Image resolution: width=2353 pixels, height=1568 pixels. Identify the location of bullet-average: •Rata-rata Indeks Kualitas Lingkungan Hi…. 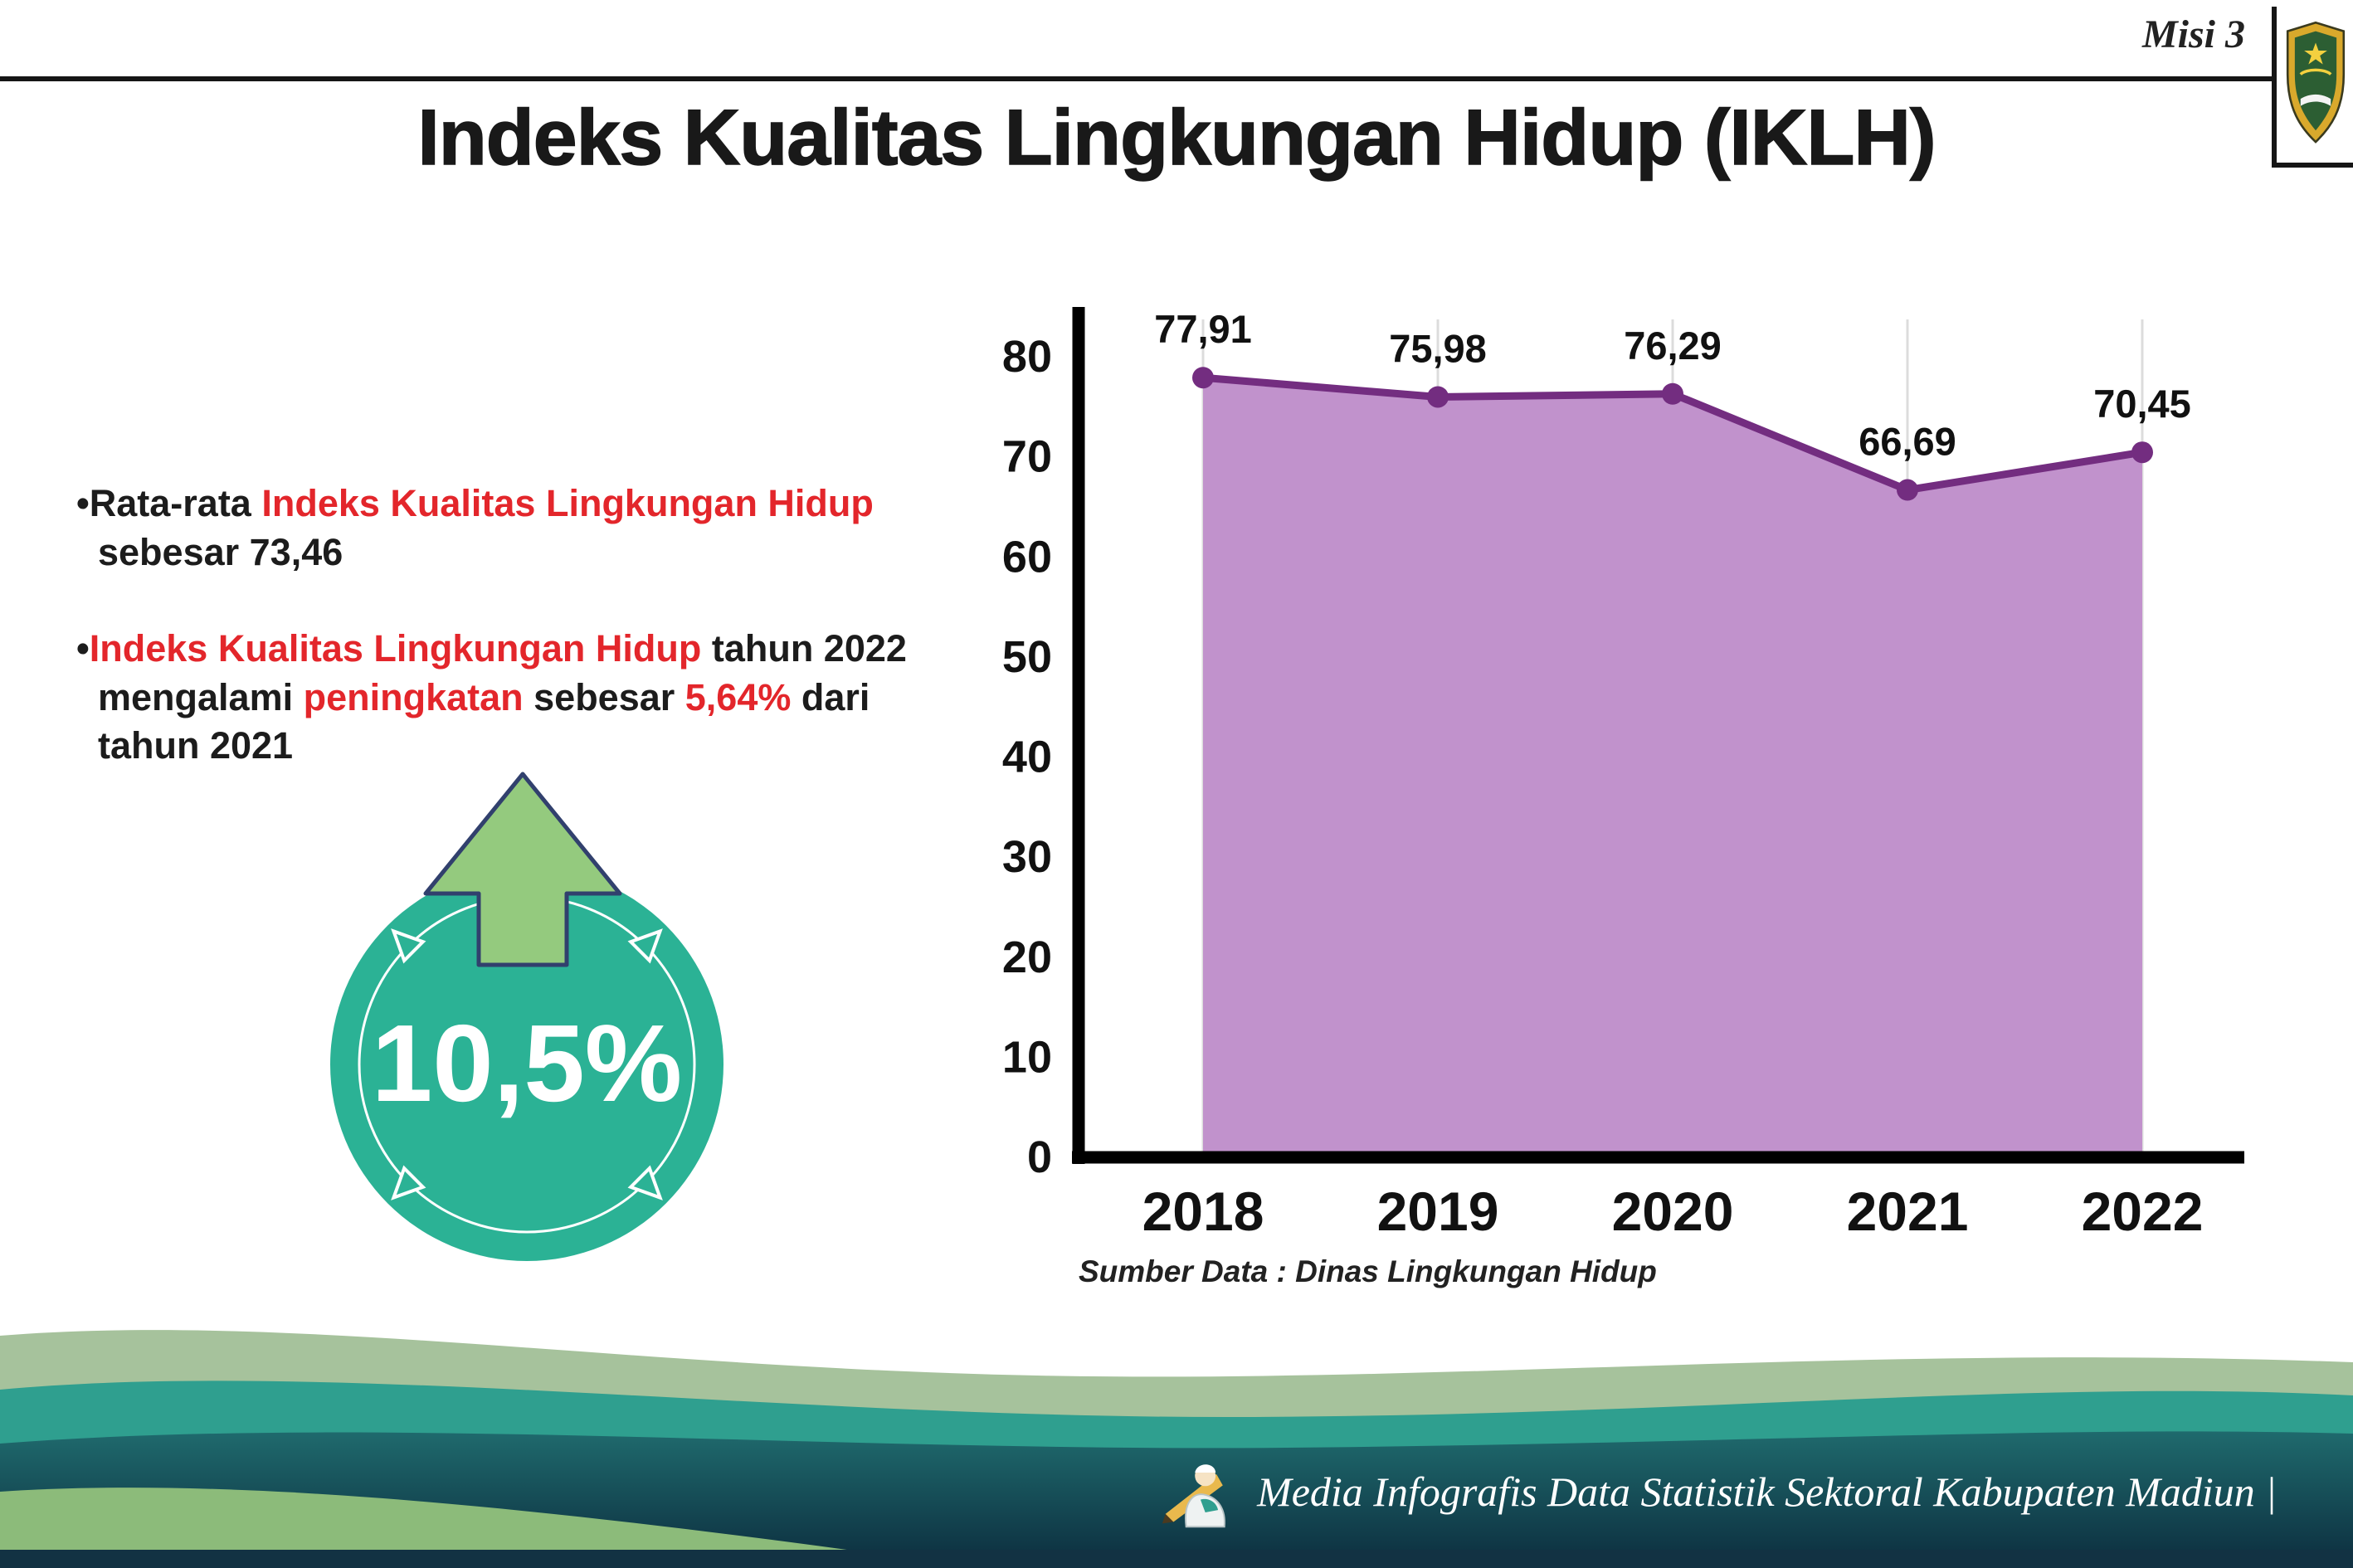
(507, 528).